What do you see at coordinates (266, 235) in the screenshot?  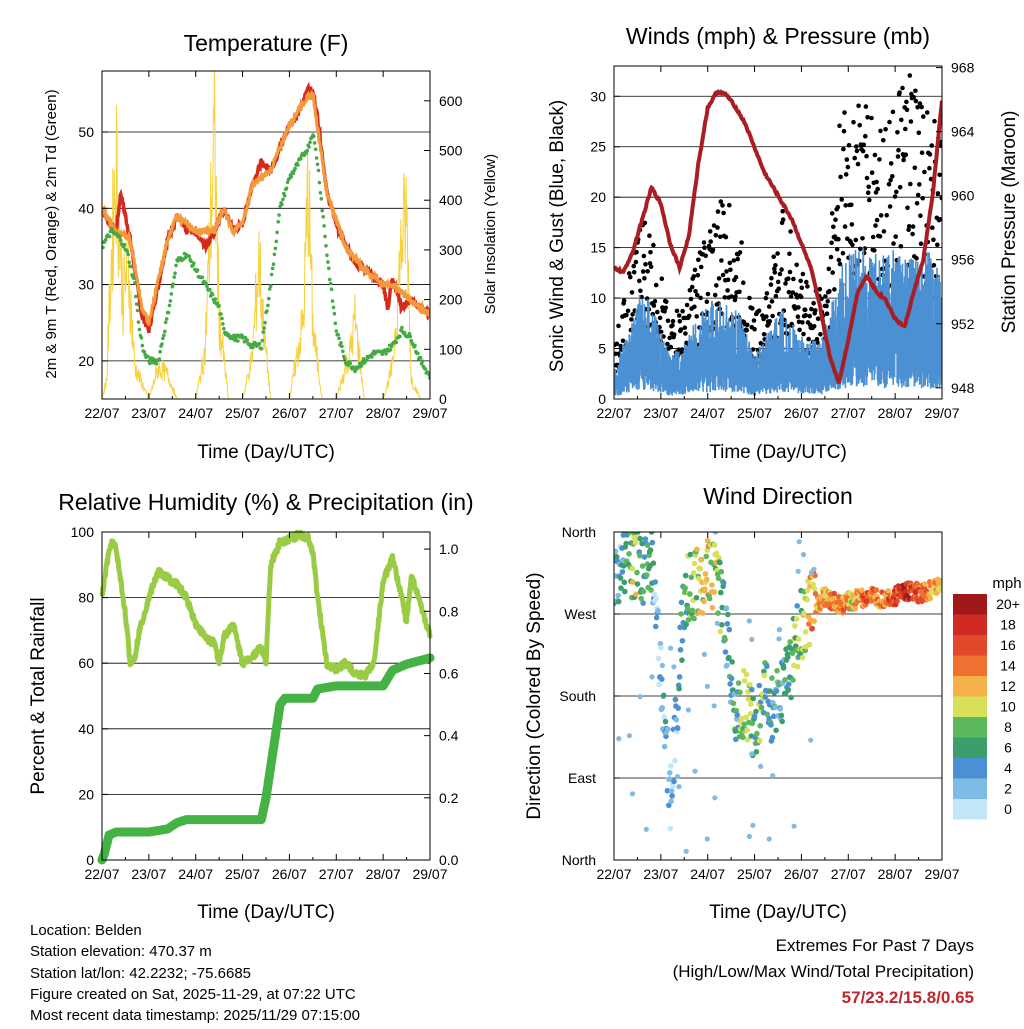 I see `solar-line` at bounding box center [266, 235].